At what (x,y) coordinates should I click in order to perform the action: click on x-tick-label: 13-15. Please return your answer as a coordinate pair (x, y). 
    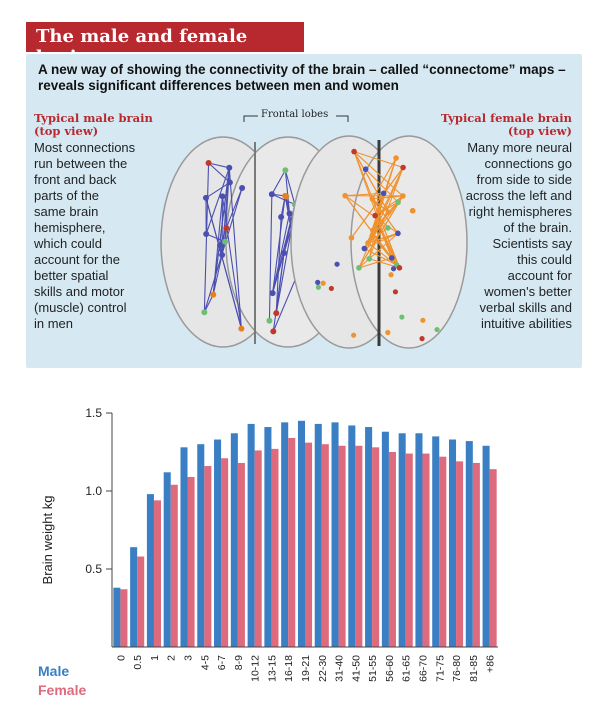
    Looking at the image, I should click on (272, 668).